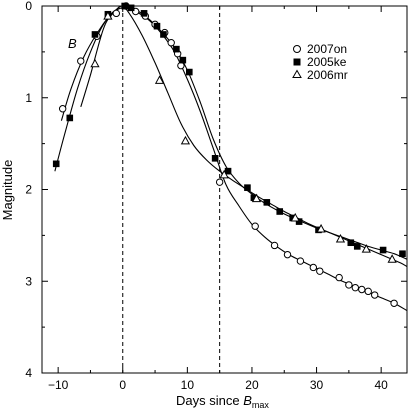  Describe the element at coordinates (28, 190) in the screenshot. I see `y-tick-label: 2` at that location.